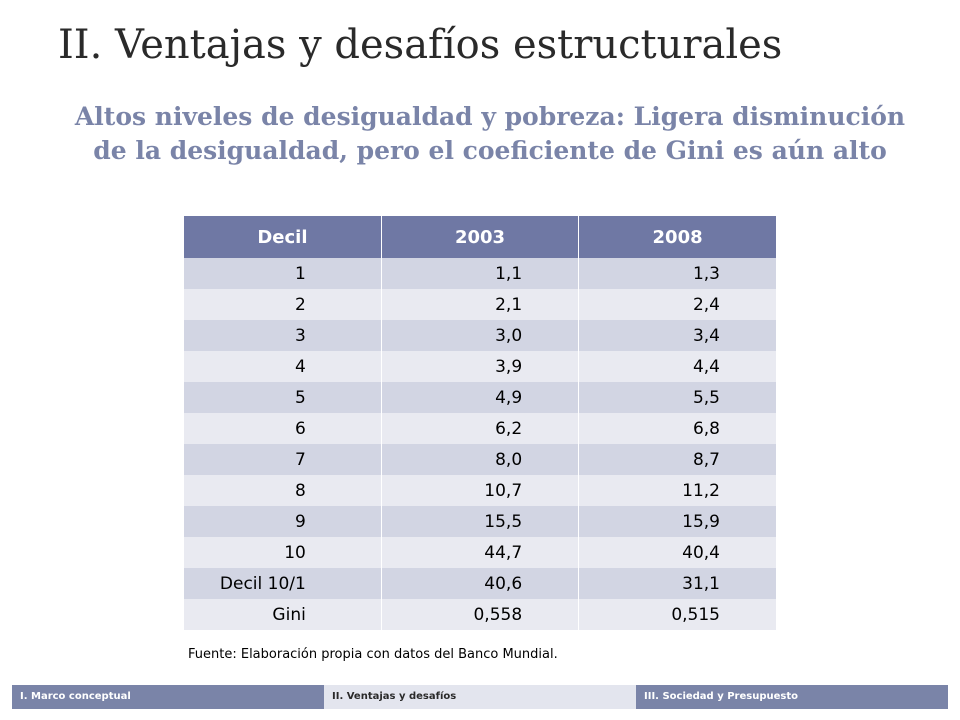 The width and height of the screenshot is (960, 720). I want to click on table-row: 3 3,0 3,4, so click(480, 335).